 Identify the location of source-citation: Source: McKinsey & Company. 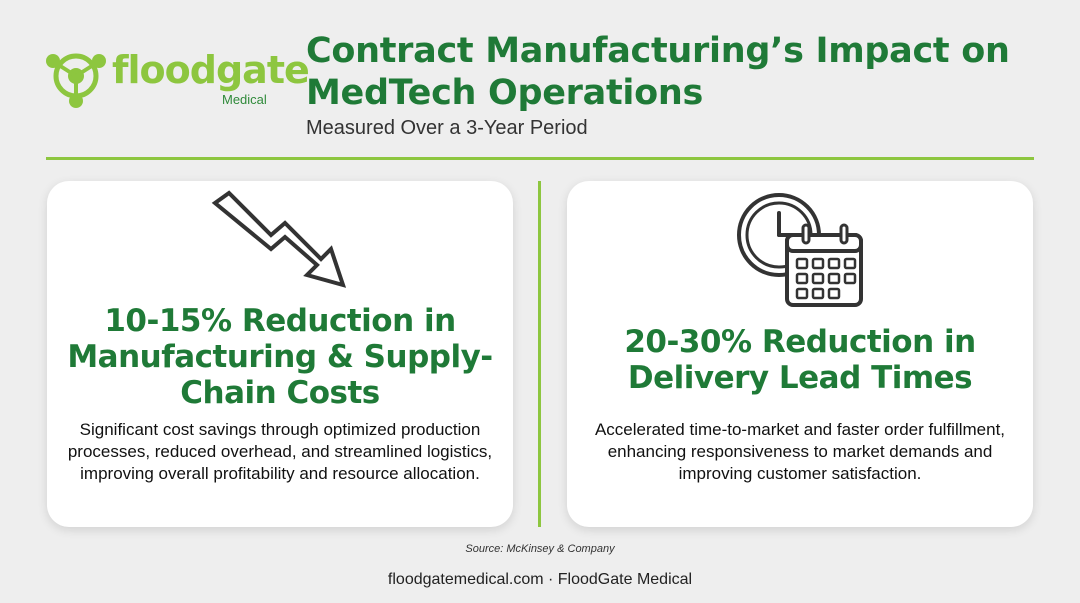
(540, 549).